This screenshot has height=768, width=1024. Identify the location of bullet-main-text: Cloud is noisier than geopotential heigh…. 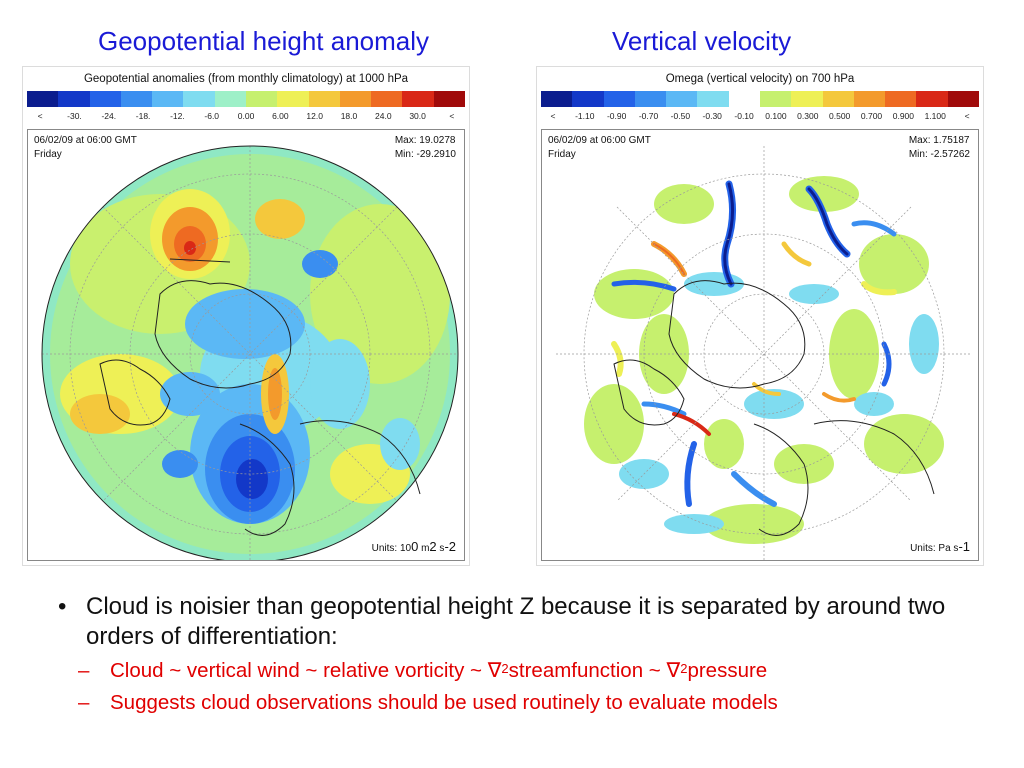
(516, 621).